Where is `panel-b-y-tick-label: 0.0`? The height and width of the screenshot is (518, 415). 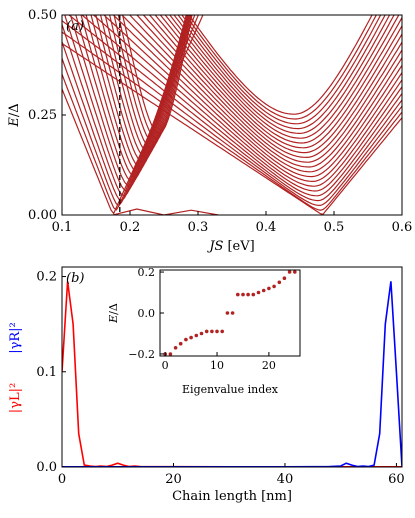 panel-b-y-tick-label: 0.0 is located at coordinates (46, 467).